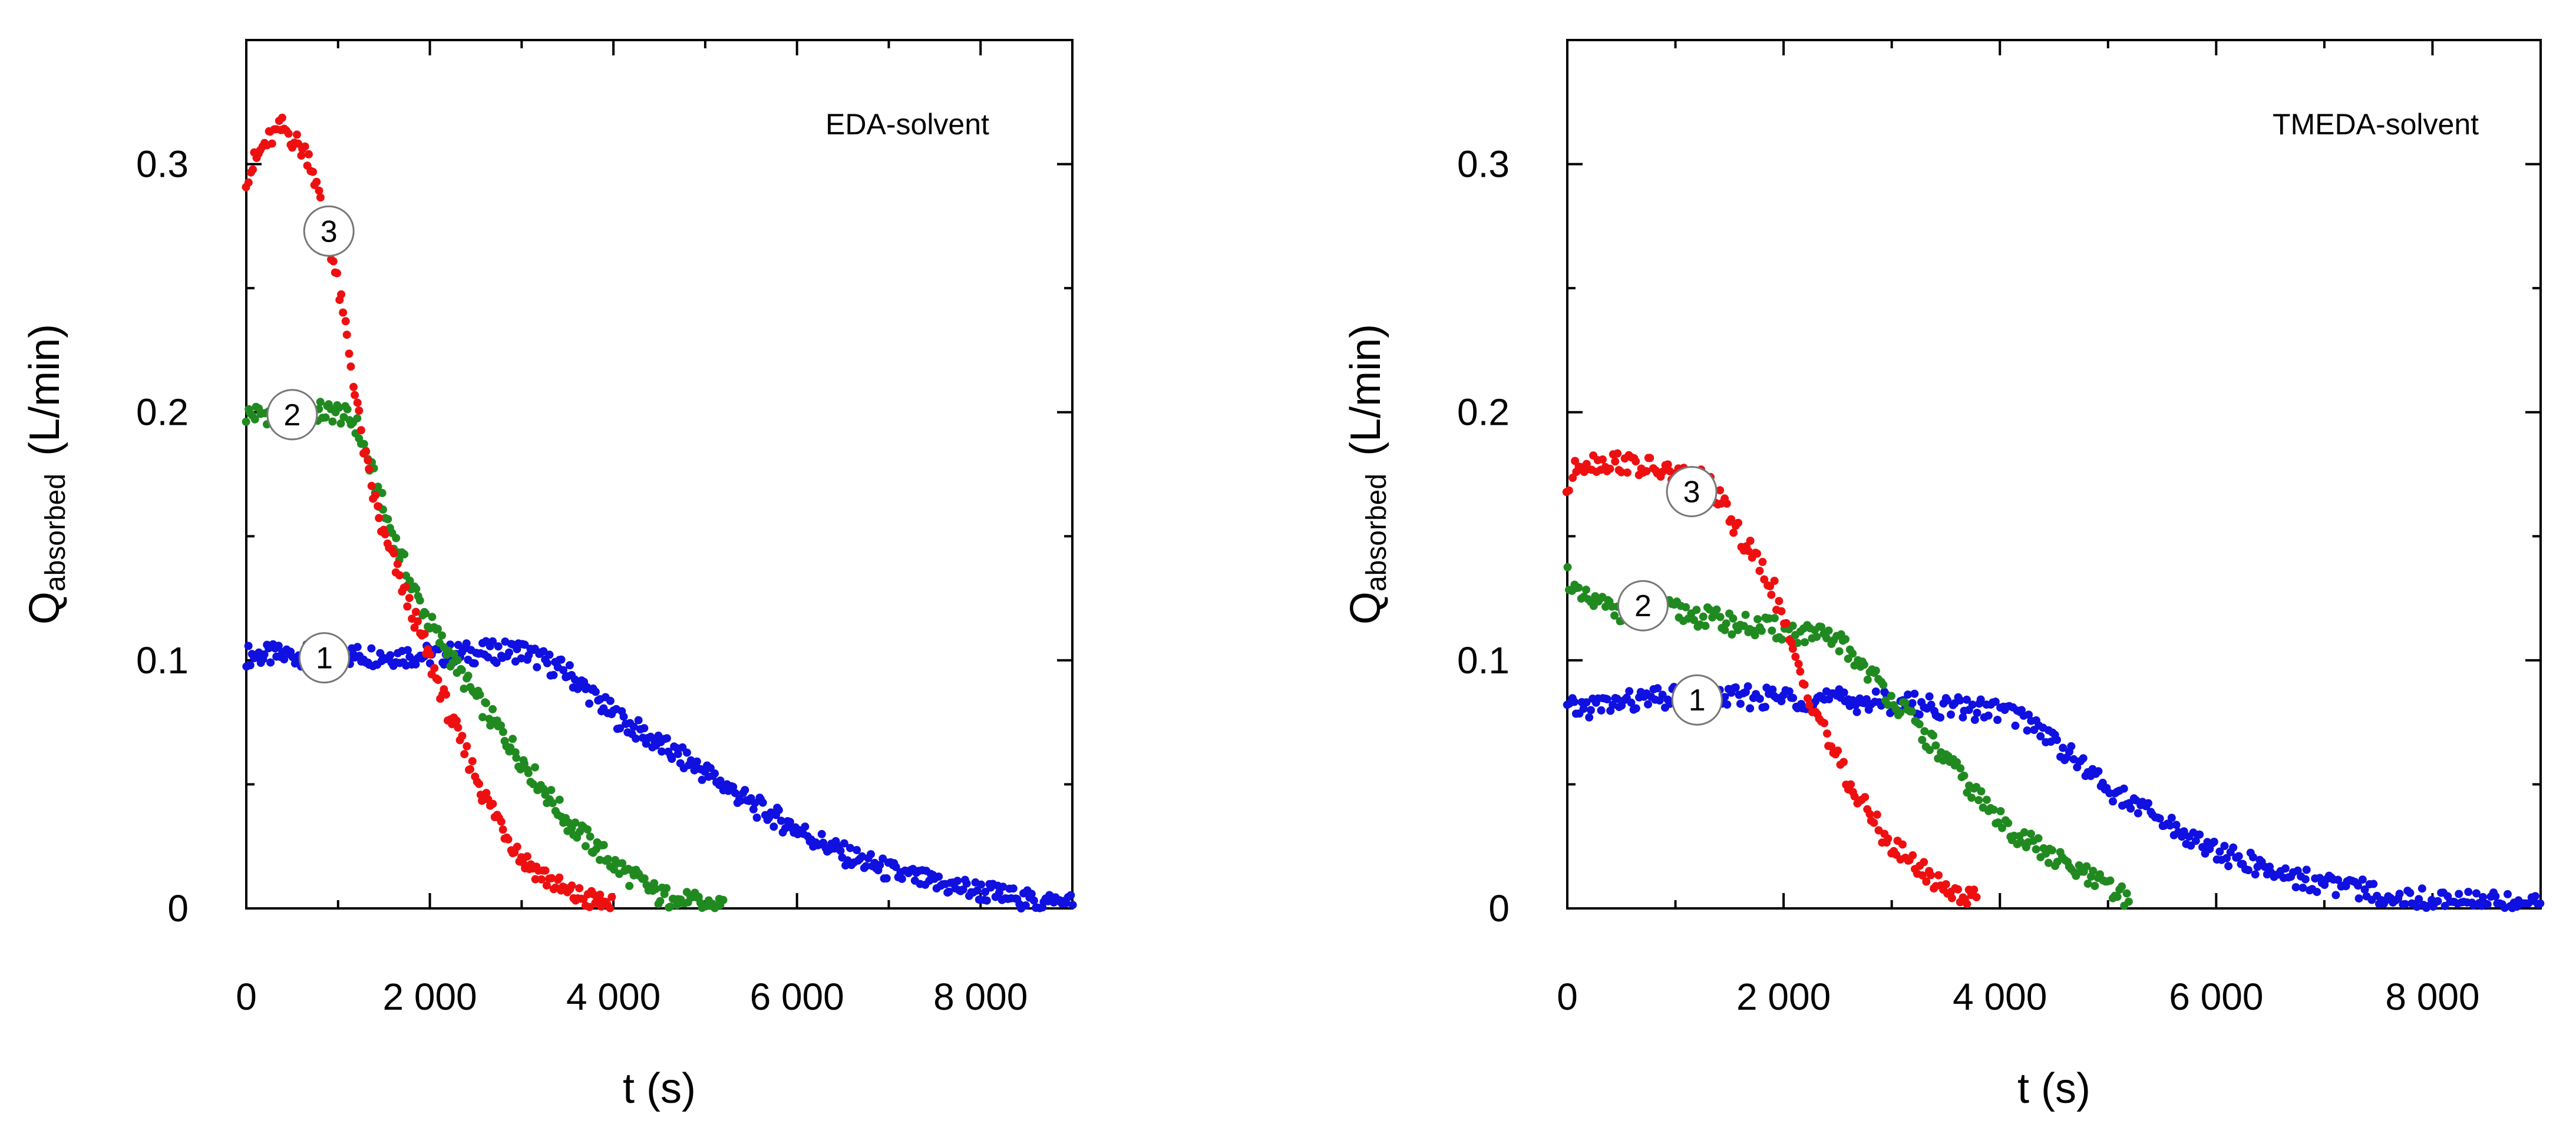  I want to click on series-marker-label-1: 1, so click(1697, 700).